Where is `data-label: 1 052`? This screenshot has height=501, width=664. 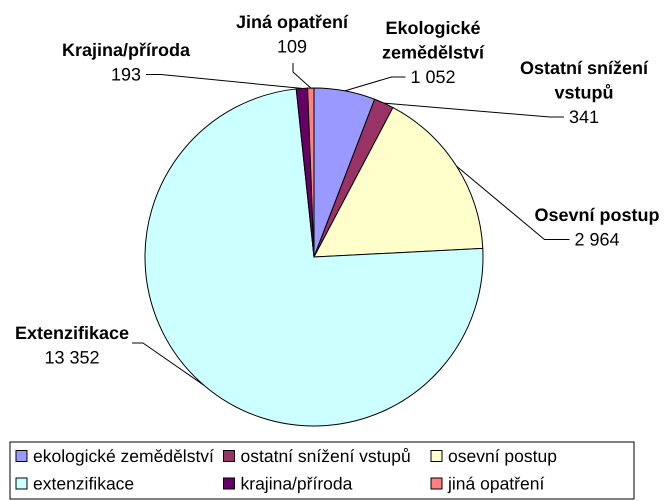 data-label: 1 052 is located at coordinates (433, 77).